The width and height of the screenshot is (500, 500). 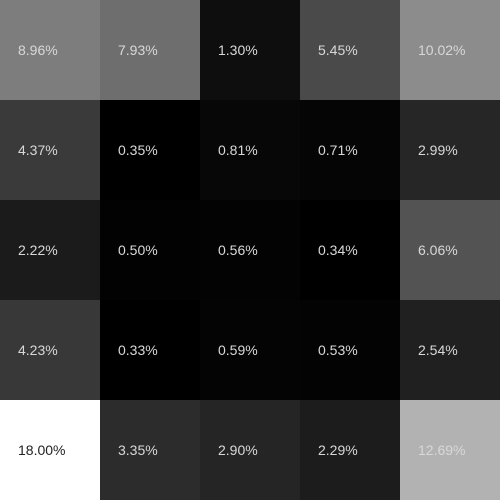 I want to click on heatmap-cell-r3-c0, so click(x=50, y=350).